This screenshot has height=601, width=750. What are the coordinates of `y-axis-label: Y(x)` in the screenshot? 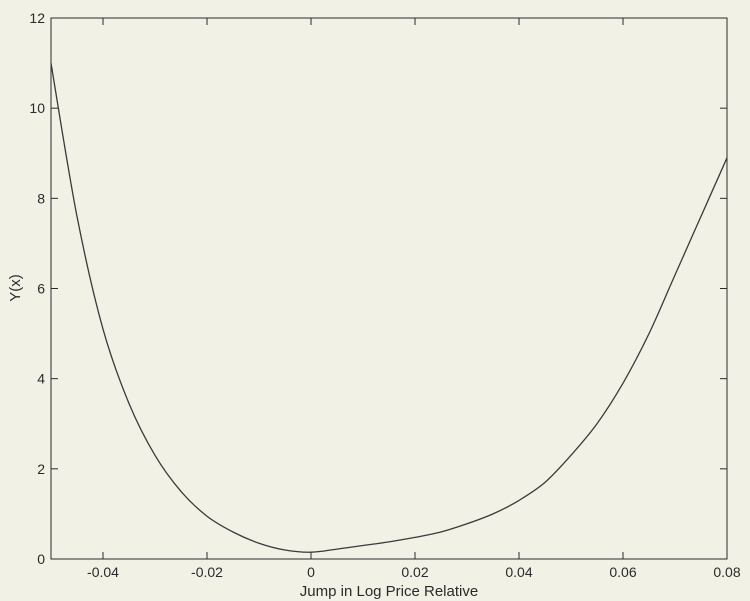 It's located at (15, 288).